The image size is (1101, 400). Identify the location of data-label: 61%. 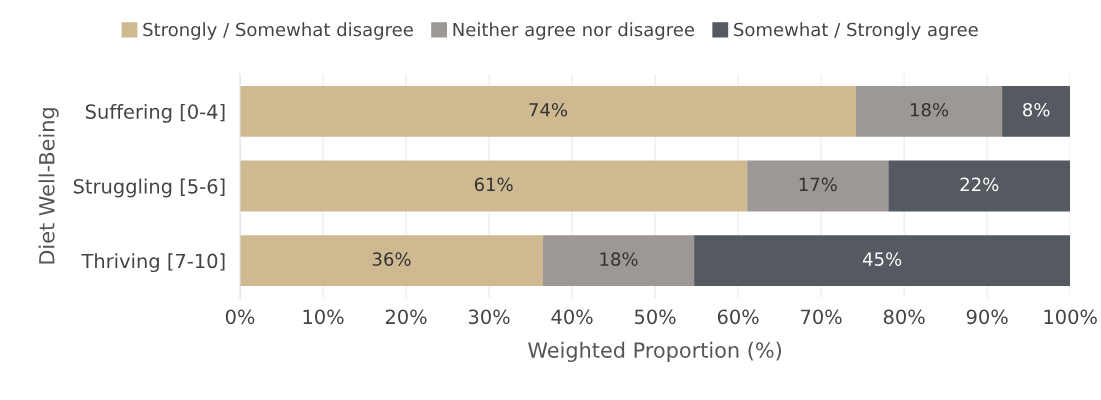
(493, 184).